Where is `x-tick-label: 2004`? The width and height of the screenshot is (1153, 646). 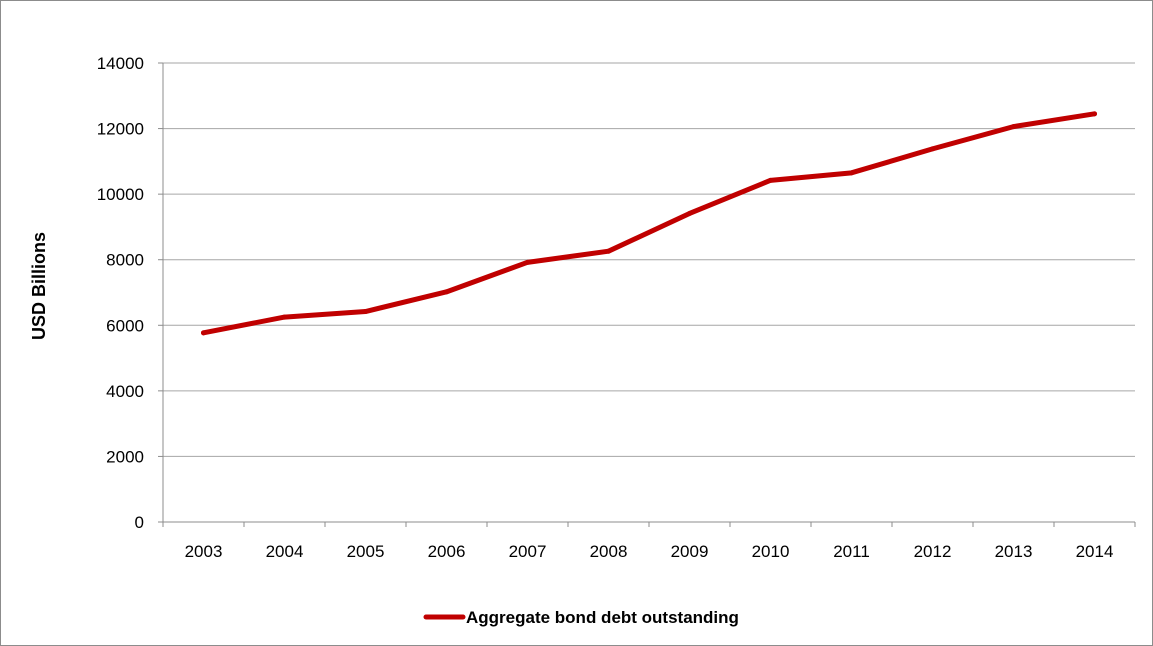 x-tick-label: 2004 is located at coordinates (285, 551).